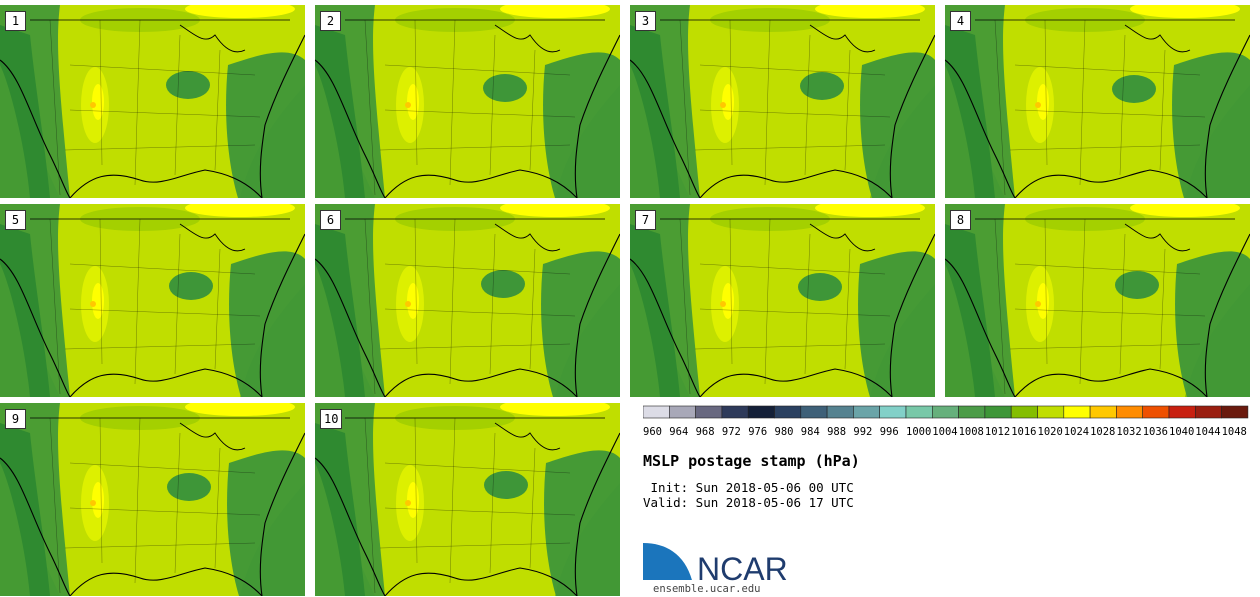  What do you see at coordinates (748, 502) in the screenshot?
I see `valid-time: Valid: Sun 2018-05-06 17 UTC` at bounding box center [748, 502].